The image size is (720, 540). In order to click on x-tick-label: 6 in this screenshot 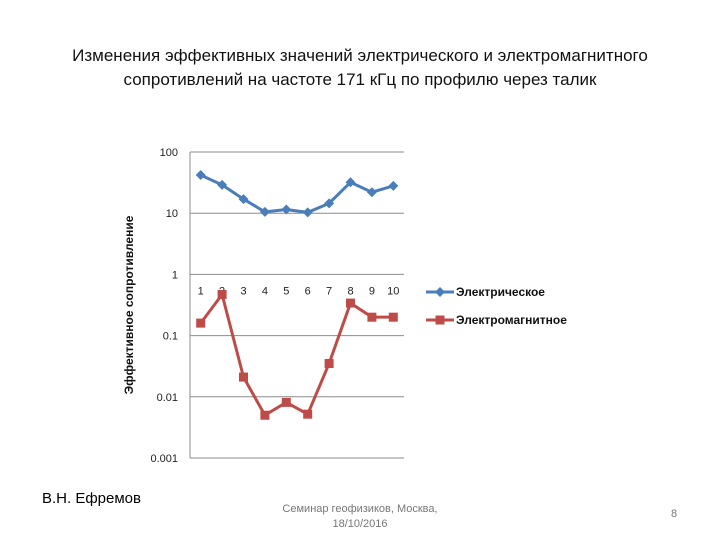, I will do `click(308, 291)`.